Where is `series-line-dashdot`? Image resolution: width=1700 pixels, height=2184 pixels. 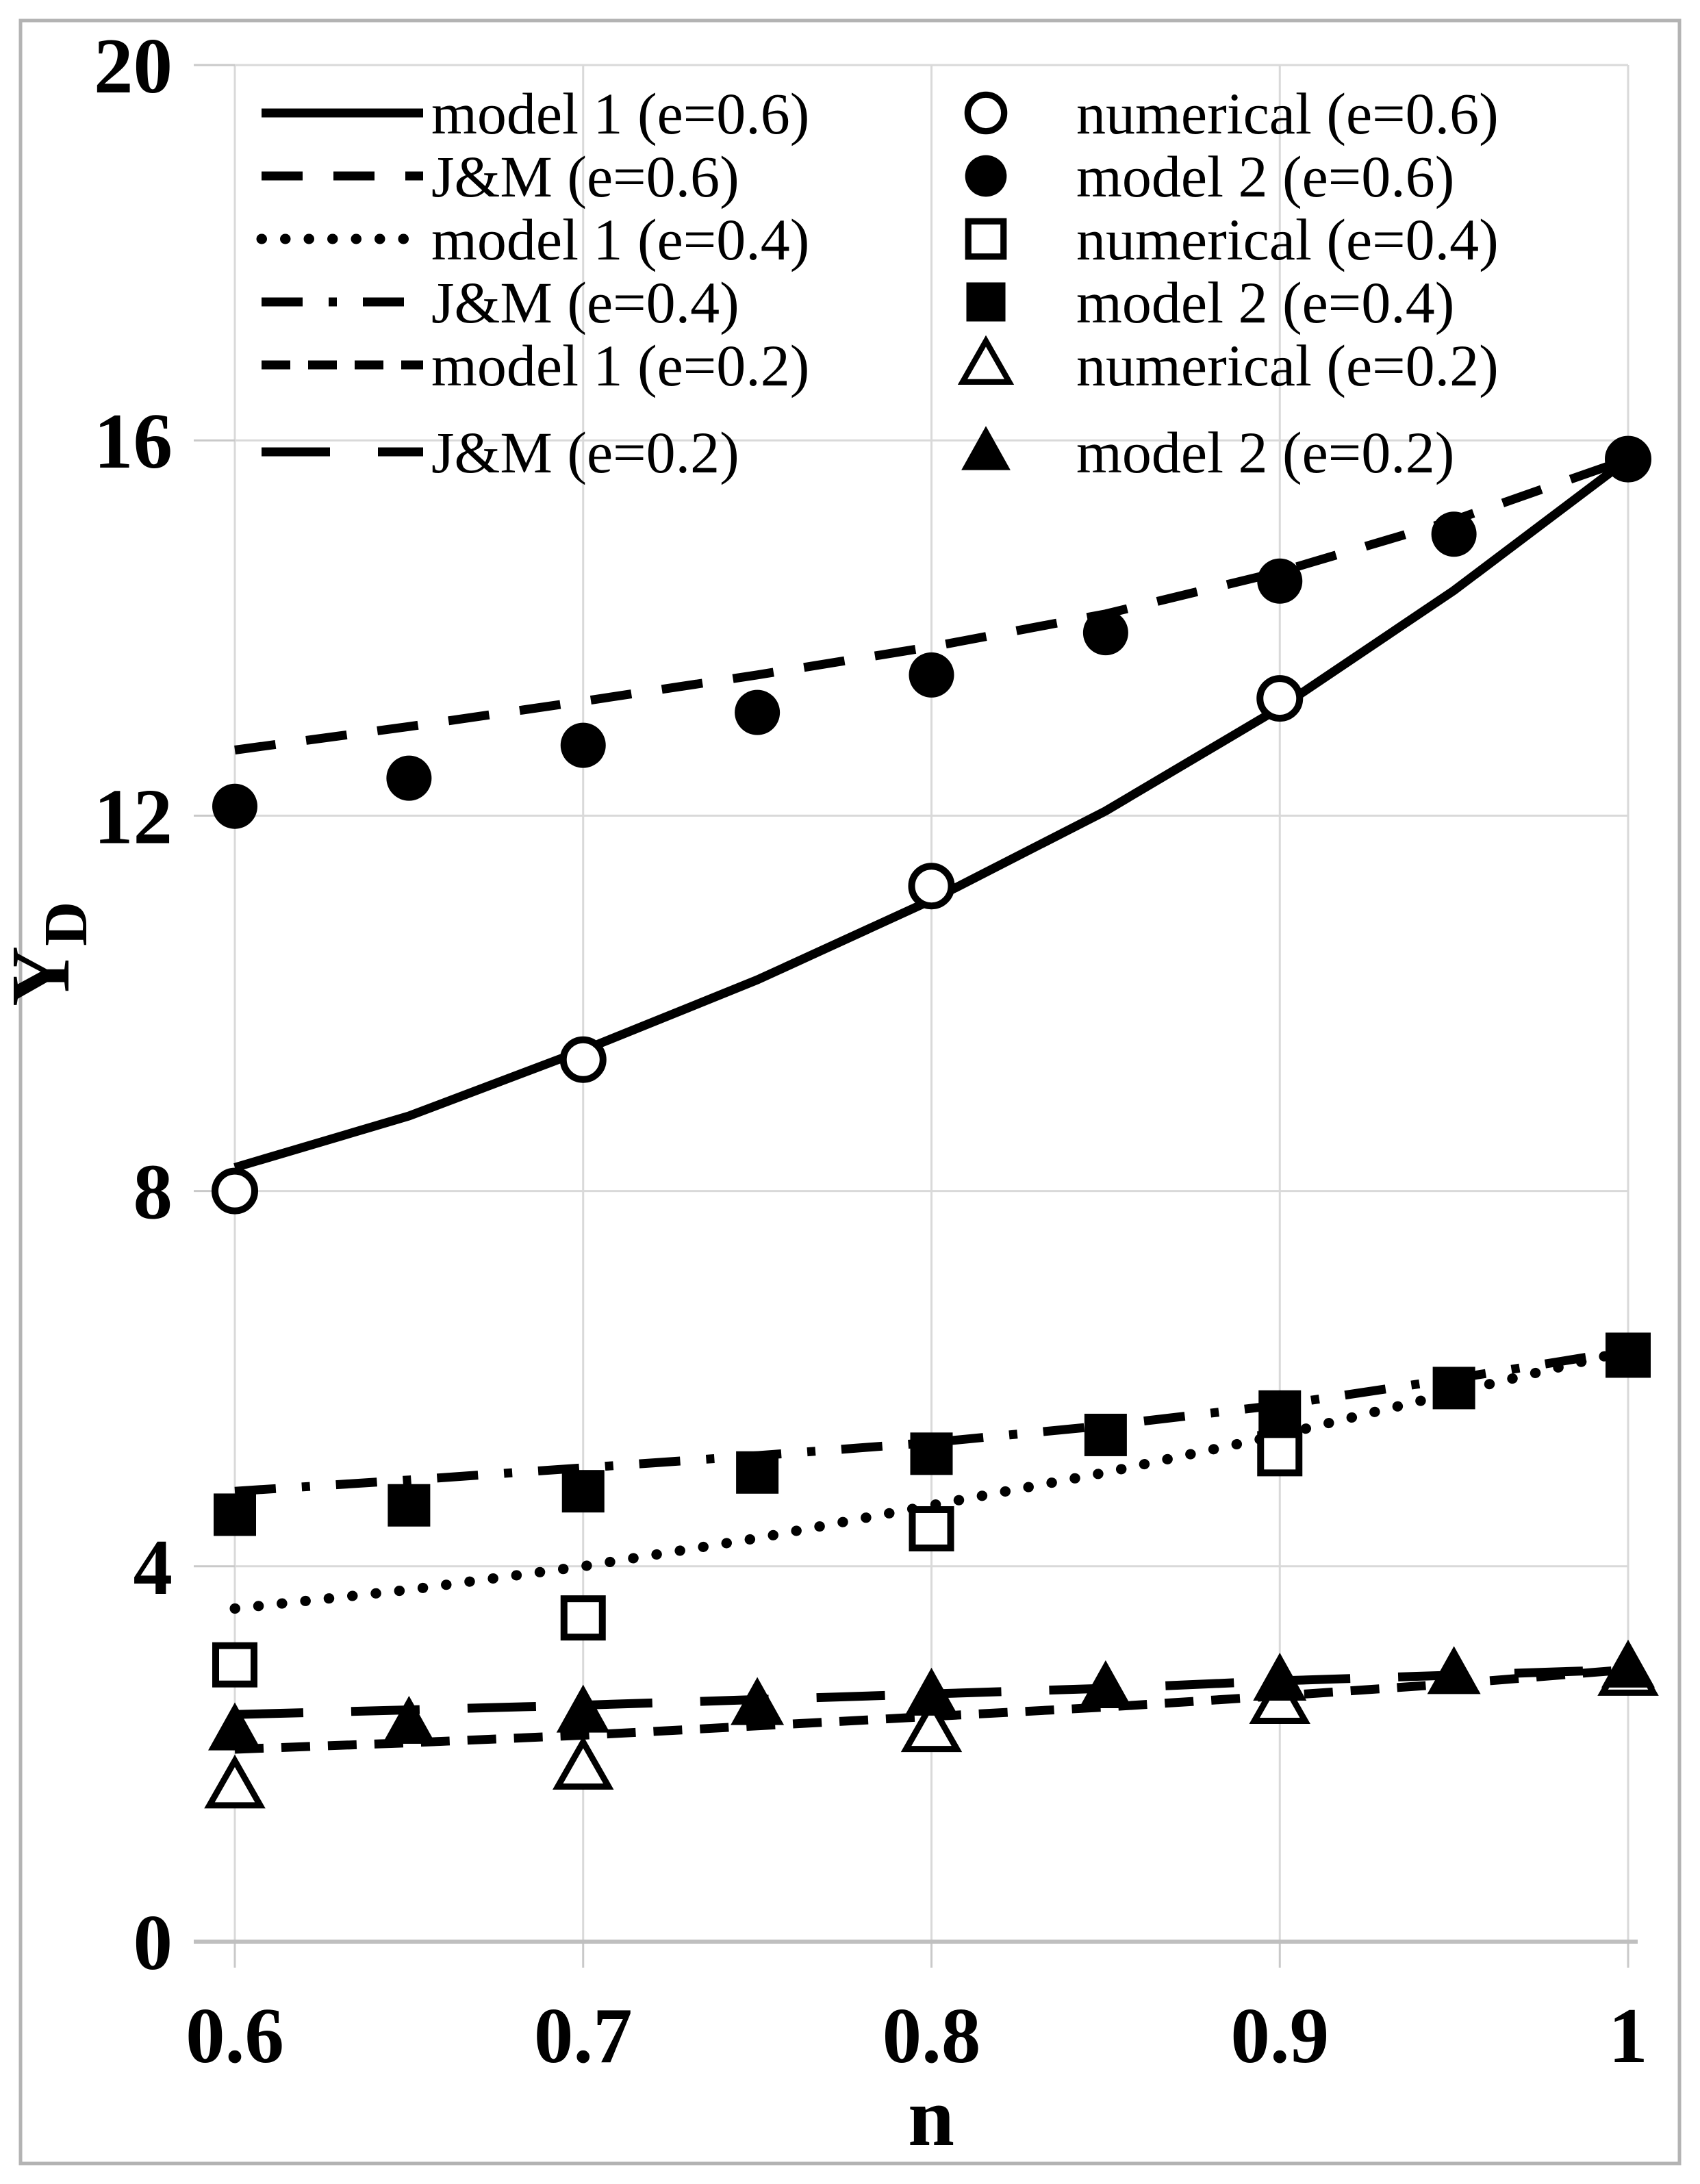 series-line-dashdot is located at coordinates (931, 1421).